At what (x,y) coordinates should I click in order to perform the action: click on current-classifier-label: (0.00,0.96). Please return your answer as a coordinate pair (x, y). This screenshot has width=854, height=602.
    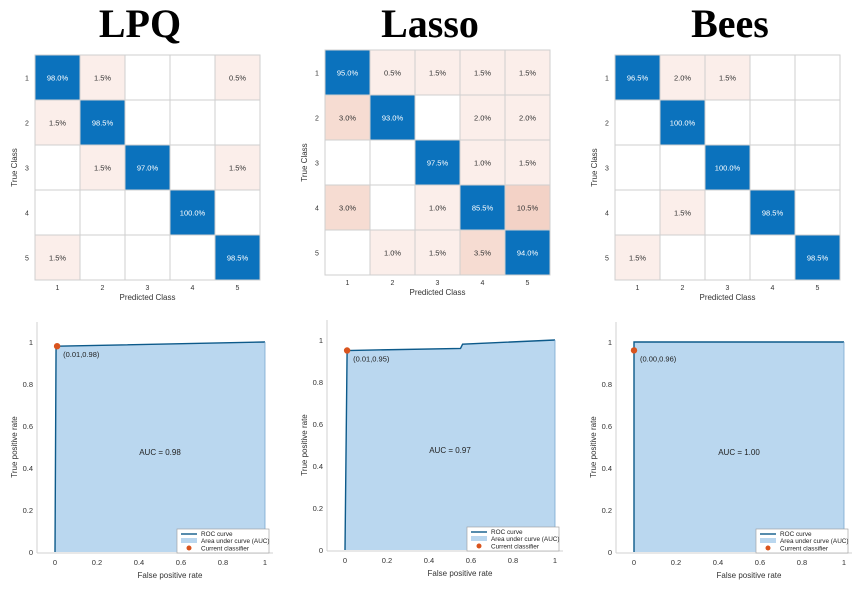
    Looking at the image, I should click on (658, 358).